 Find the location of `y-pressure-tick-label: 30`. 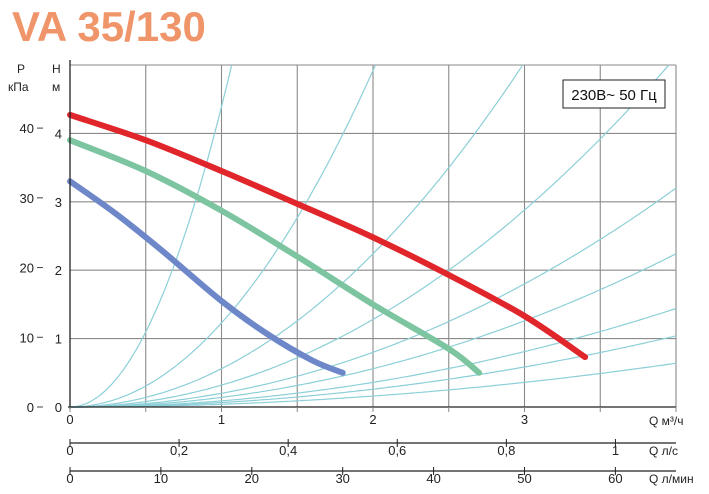

y-pressure-tick-label: 30 is located at coordinates (27, 198).